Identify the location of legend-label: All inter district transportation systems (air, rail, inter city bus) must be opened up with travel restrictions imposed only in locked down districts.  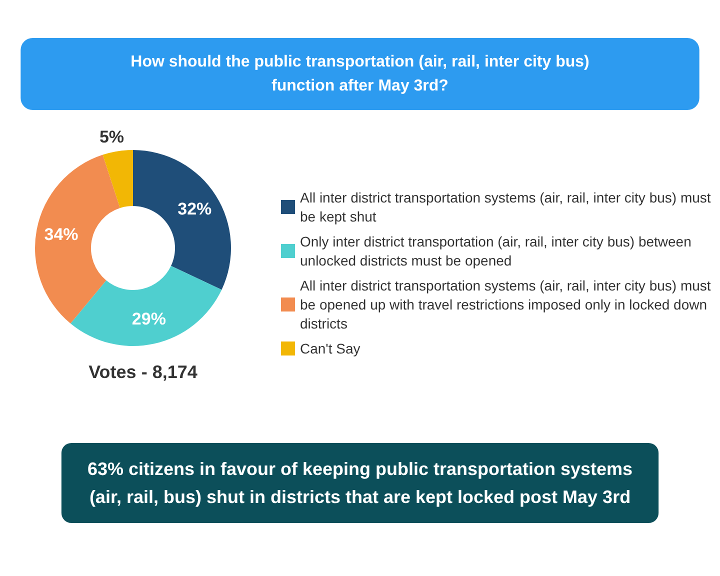
(507, 305).